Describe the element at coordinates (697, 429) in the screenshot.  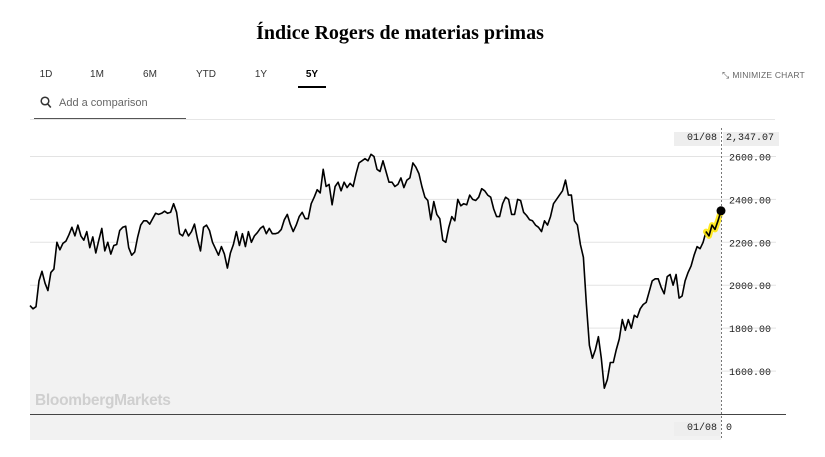
I see `volume-date: 01/08` at that location.